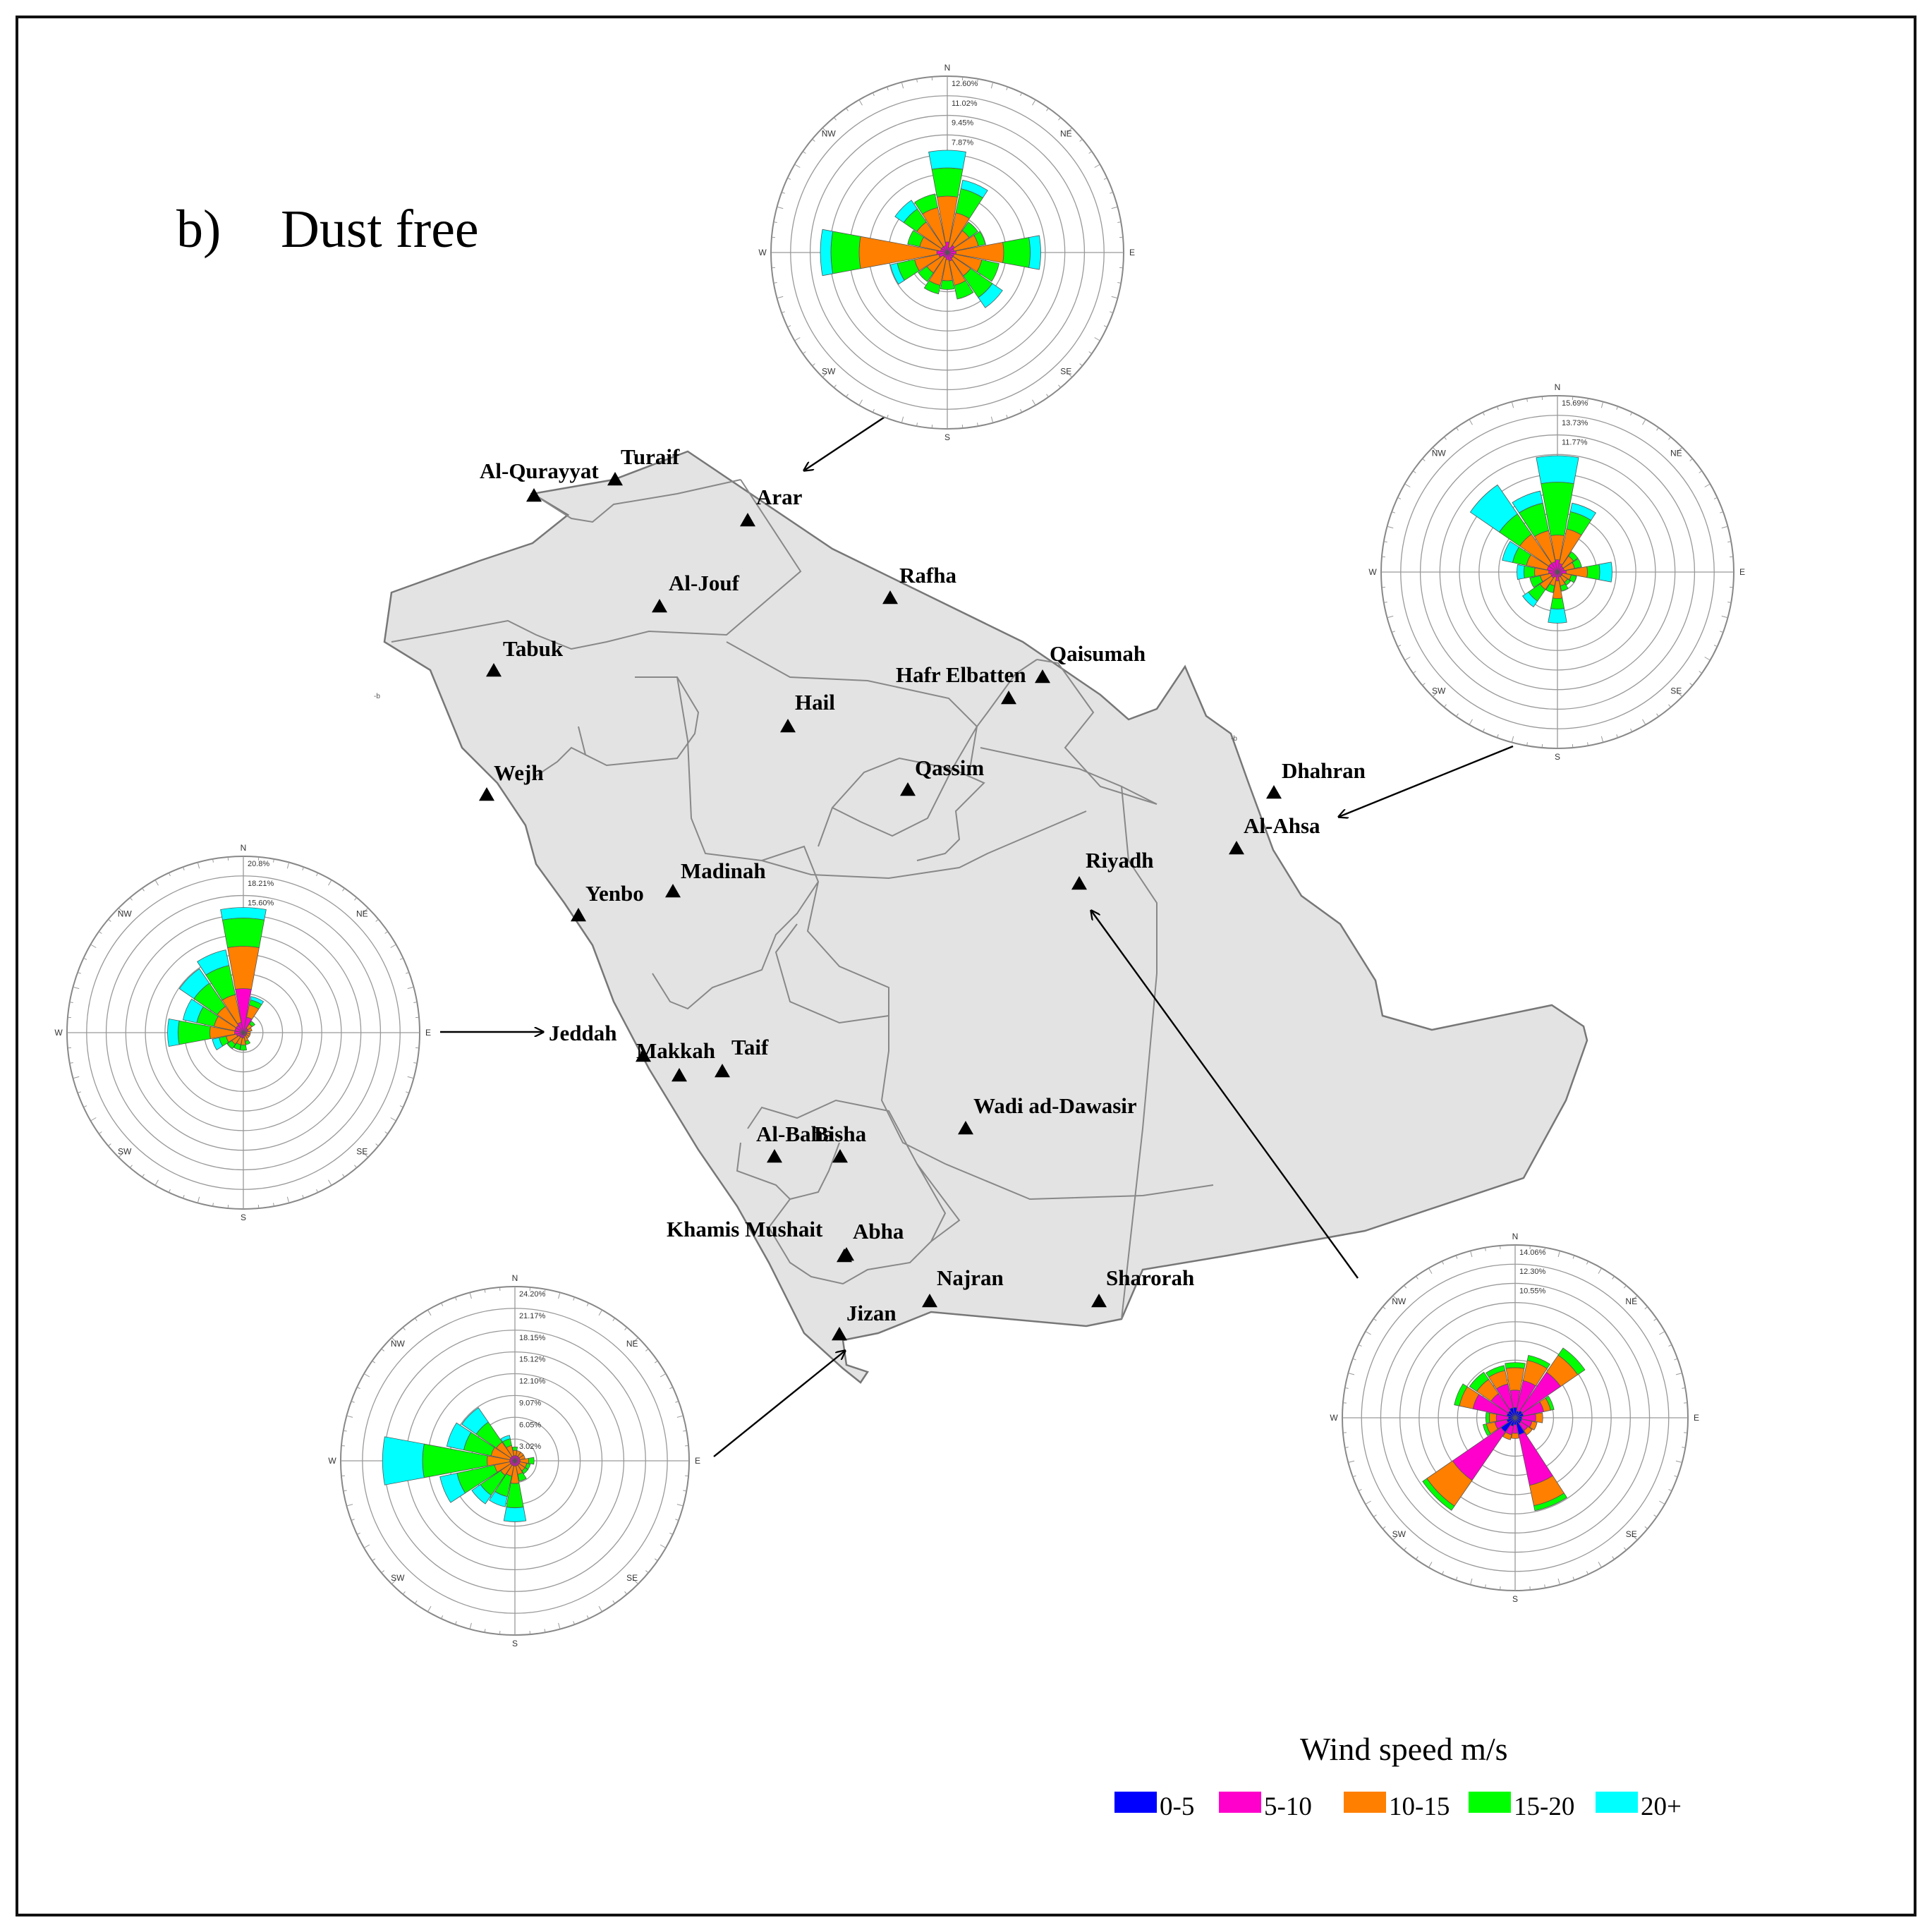  I want to click on rose-scale-label: 14.06%, so click(1532, 1252).